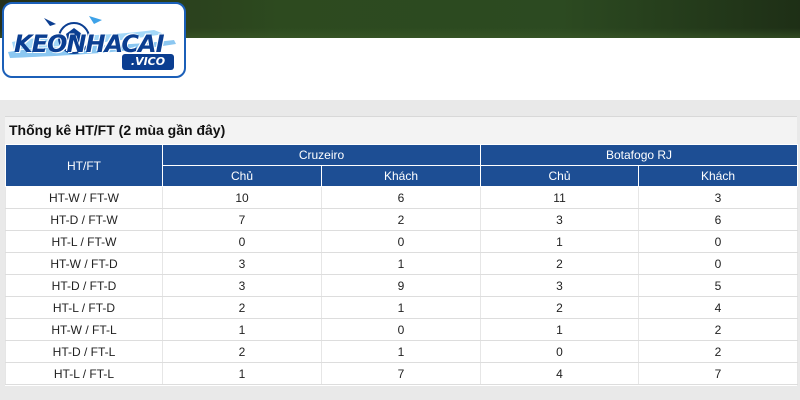 The width and height of the screenshot is (800, 400). I want to click on table-row: HT-L / FT-D 2 1 2 4, so click(402, 307).